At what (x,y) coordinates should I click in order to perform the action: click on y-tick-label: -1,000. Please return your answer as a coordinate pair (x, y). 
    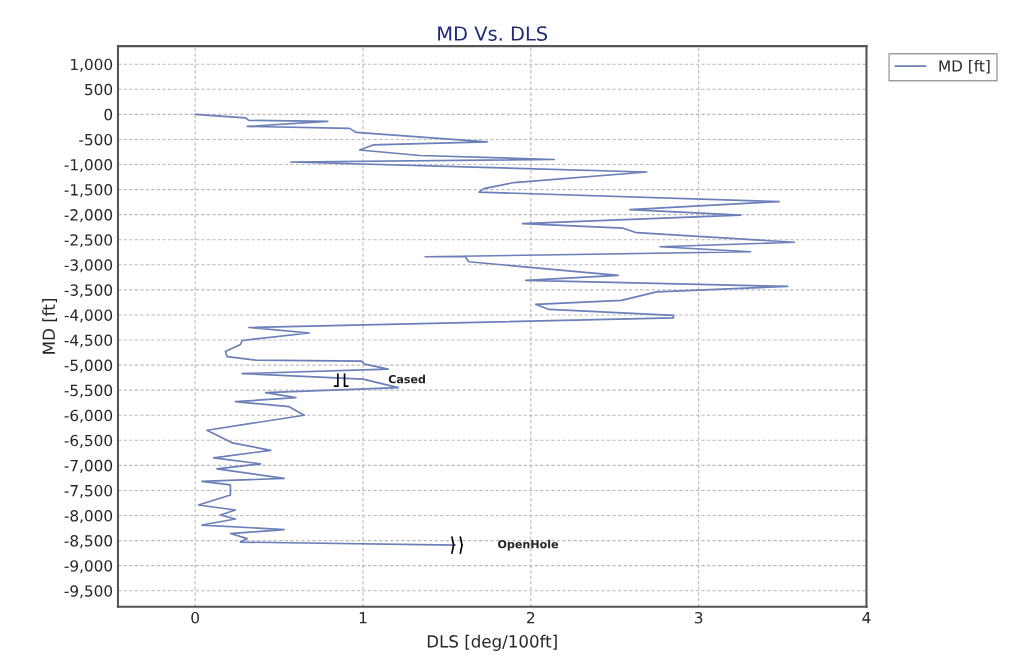
    Looking at the image, I should click on (88, 165).